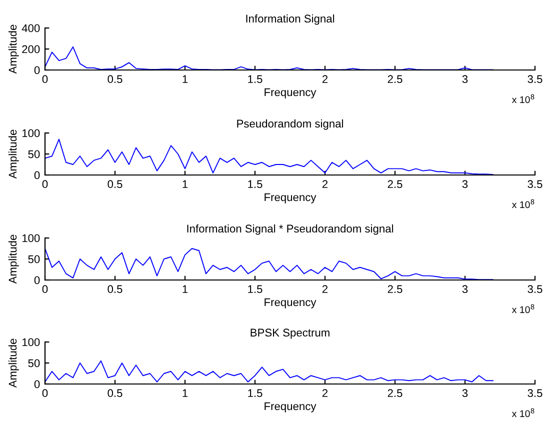 The height and width of the screenshot is (427, 545). Describe the element at coordinates (31, 49) in the screenshot. I see `y-tick-label: 200` at that location.